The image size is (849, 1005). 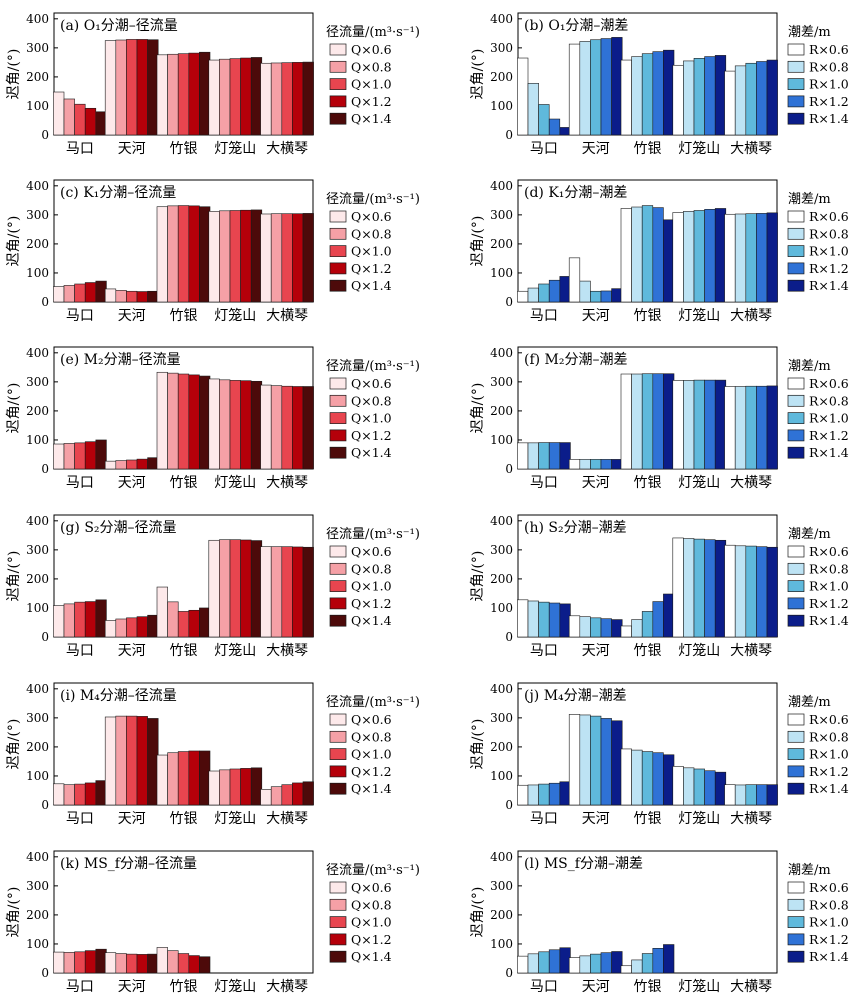 I want to click on legend-label: Q×1.2, so click(x=371, y=435).